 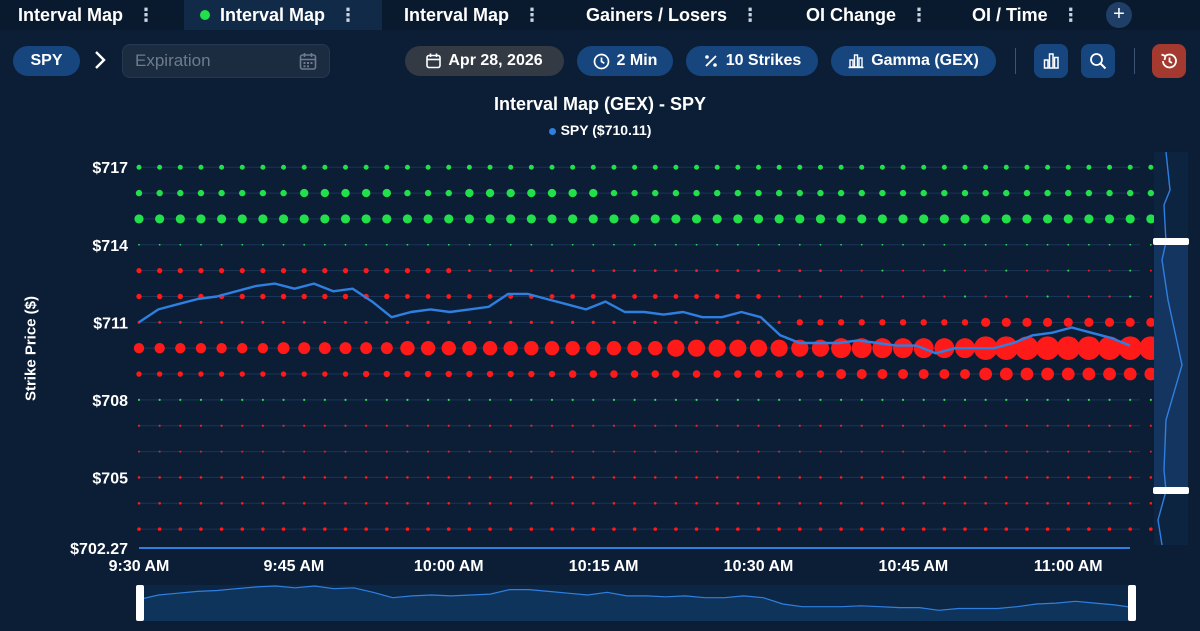 What do you see at coordinates (1026, 15) in the screenshot?
I see `tab-oi-time: OI / Time ⋮` at bounding box center [1026, 15].